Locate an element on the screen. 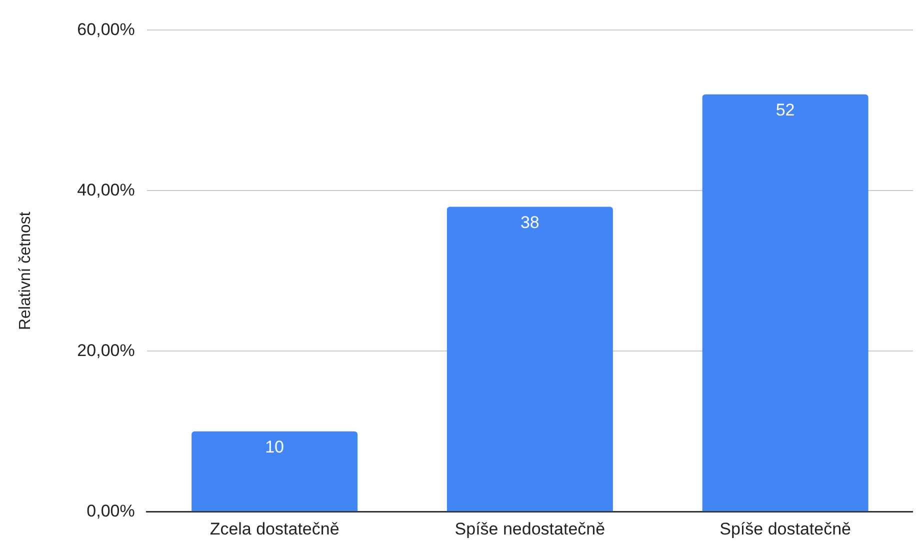 Image resolution: width=921 pixels, height=560 pixels. data-label: 10 is located at coordinates (274, 447).